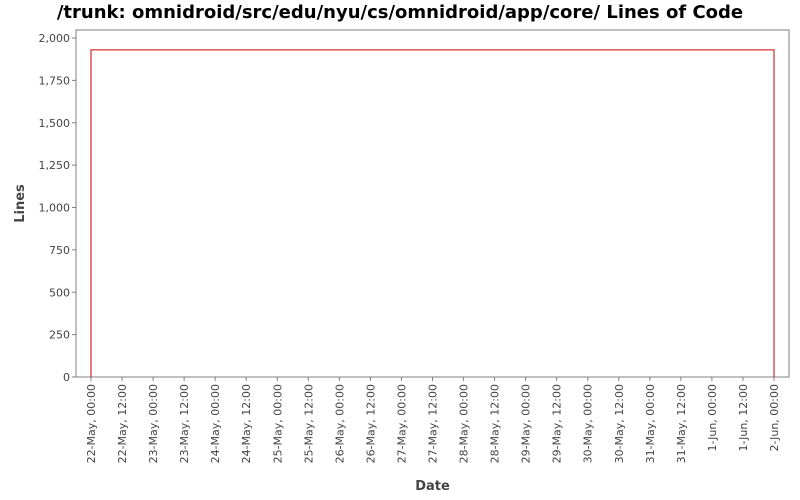  Describe the element at coordinates (588, 423) in the screenshot. I see `x-tick-label: 30-May, 00:00` at that location.